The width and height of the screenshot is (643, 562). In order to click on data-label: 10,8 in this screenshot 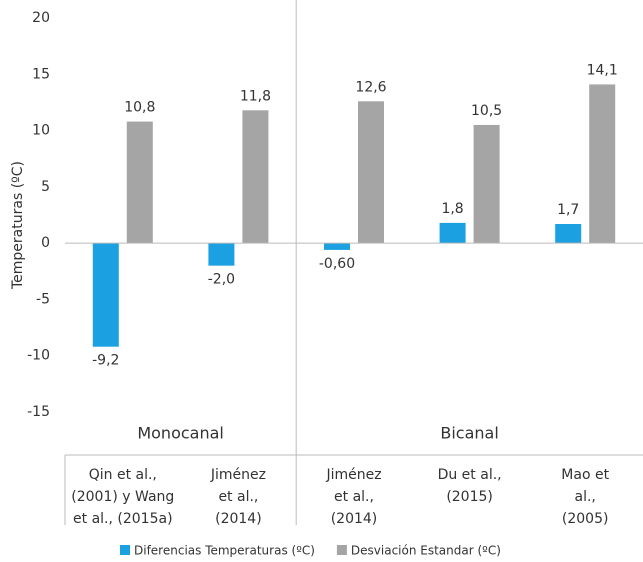, I will do `click(139, 108)`.